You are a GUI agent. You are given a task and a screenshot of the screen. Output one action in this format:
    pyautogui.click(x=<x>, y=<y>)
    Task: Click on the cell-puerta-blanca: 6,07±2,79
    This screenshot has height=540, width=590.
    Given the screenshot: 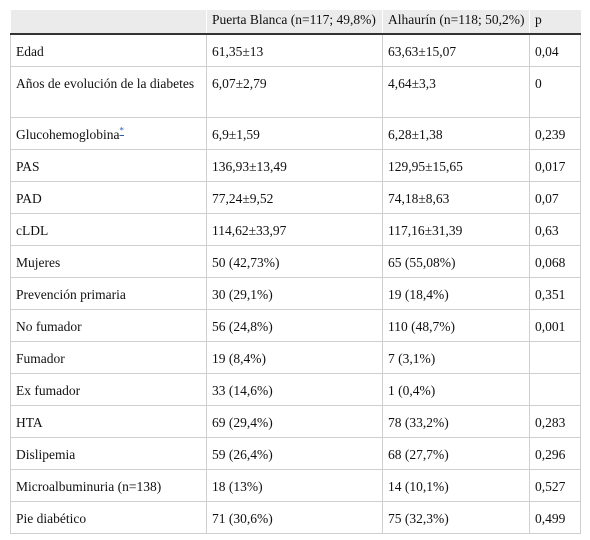 What is the action you would take?
    pyautogui.click(x=294, y=92)
    